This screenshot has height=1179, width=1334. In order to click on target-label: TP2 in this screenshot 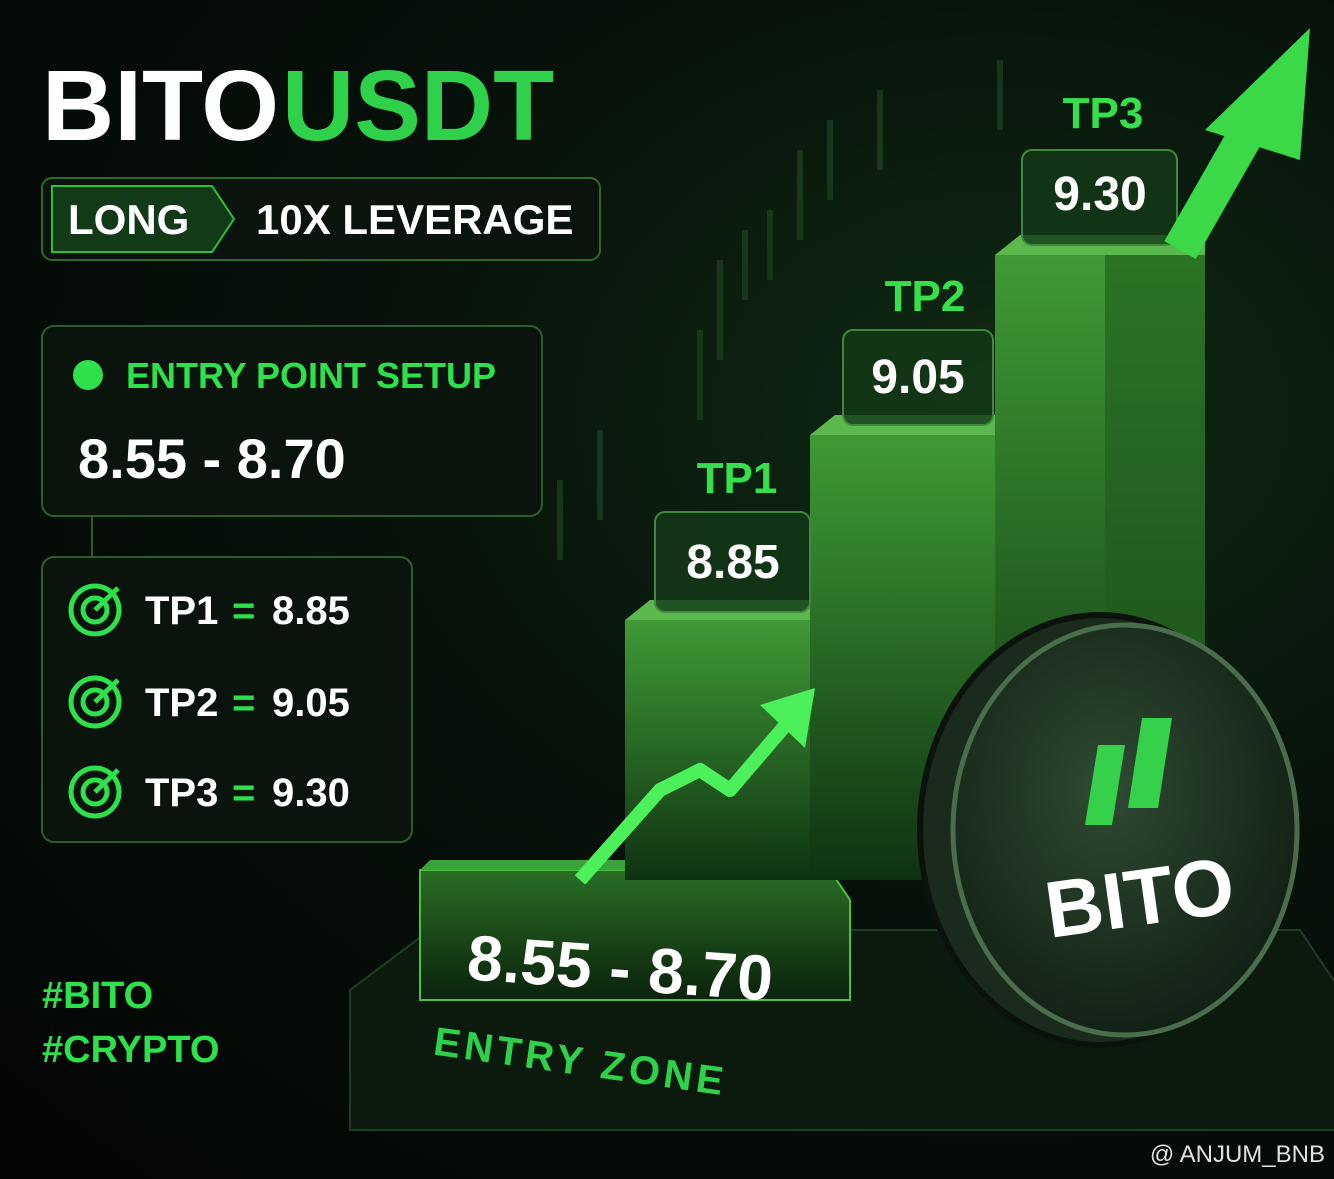, I will do `click(181, 703)`.